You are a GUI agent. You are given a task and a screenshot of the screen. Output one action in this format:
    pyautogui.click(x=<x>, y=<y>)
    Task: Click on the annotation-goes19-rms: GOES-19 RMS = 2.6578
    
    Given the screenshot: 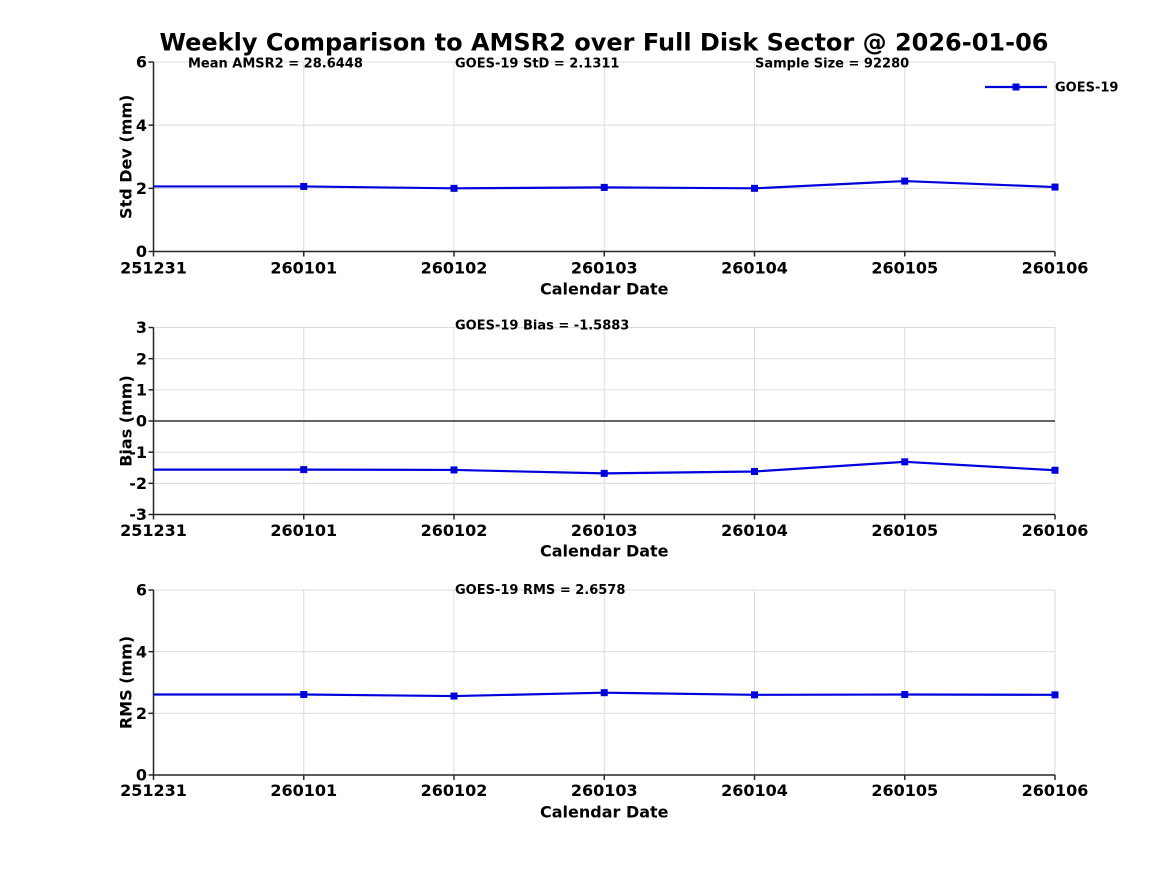 What is the action you would take?
    pyautogui.click(x=540, y=590)
    